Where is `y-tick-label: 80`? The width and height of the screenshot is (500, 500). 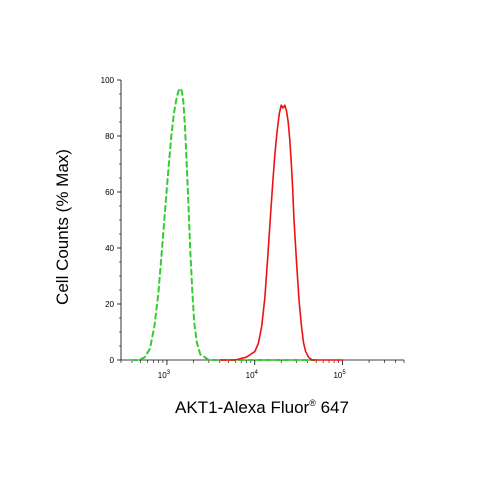 y-tick-label: 80 is located at coordinates (109, 136).